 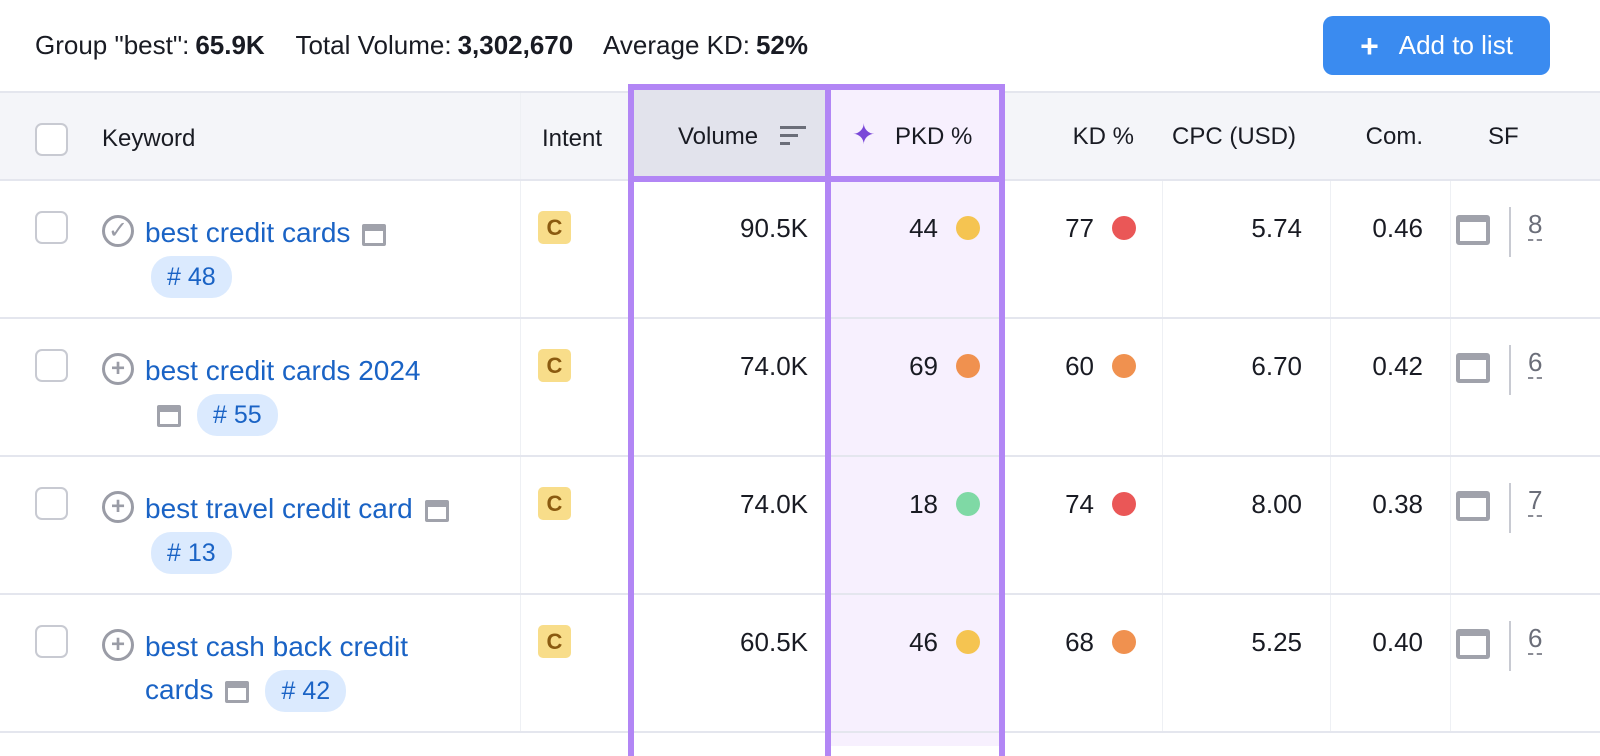 What do you see at coordinates (1100, 228) in the screenshot?
I see `kd-cell: 77` at bounding box center [1100, 228].